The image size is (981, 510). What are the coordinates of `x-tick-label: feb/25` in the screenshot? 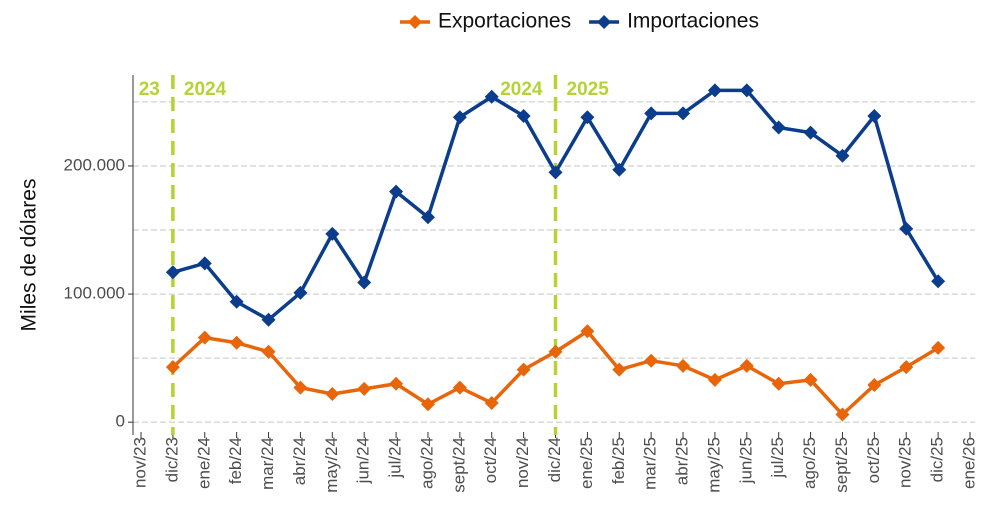 It's located at (618, 460).